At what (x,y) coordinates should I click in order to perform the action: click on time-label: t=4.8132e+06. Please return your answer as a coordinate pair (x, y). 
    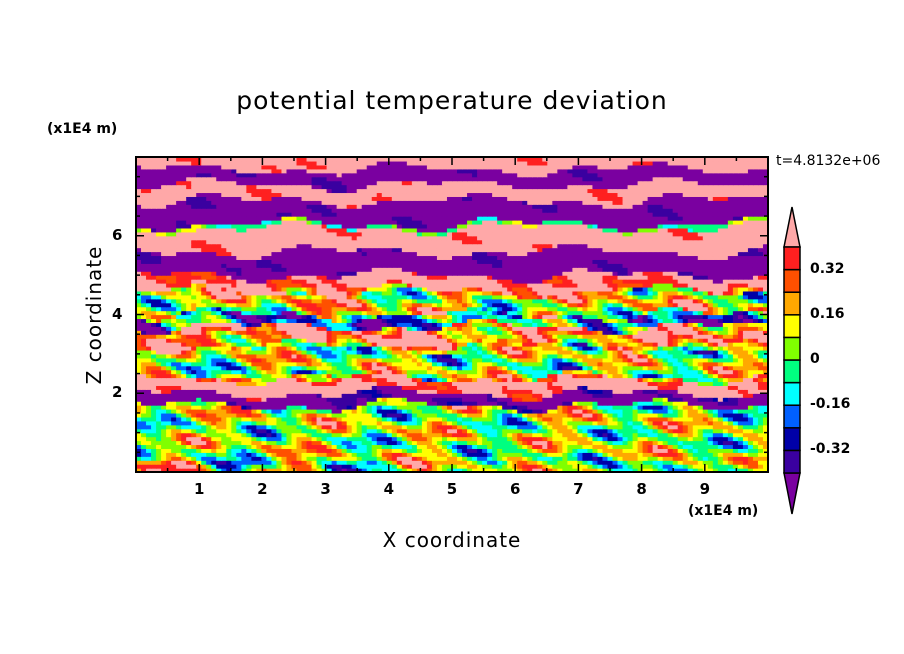
    Looking at the image, I should click on (828, 161).